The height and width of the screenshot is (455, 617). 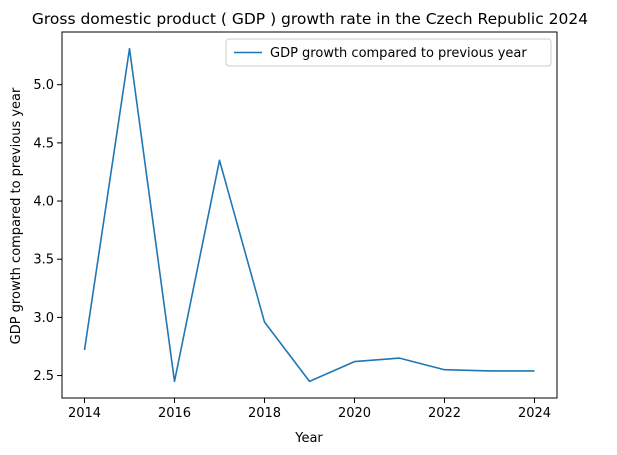 What do you see at coordinates (354, 413) in the screenshot?
I see `x-tick-label: 2020` at bounding box center [354, 413].